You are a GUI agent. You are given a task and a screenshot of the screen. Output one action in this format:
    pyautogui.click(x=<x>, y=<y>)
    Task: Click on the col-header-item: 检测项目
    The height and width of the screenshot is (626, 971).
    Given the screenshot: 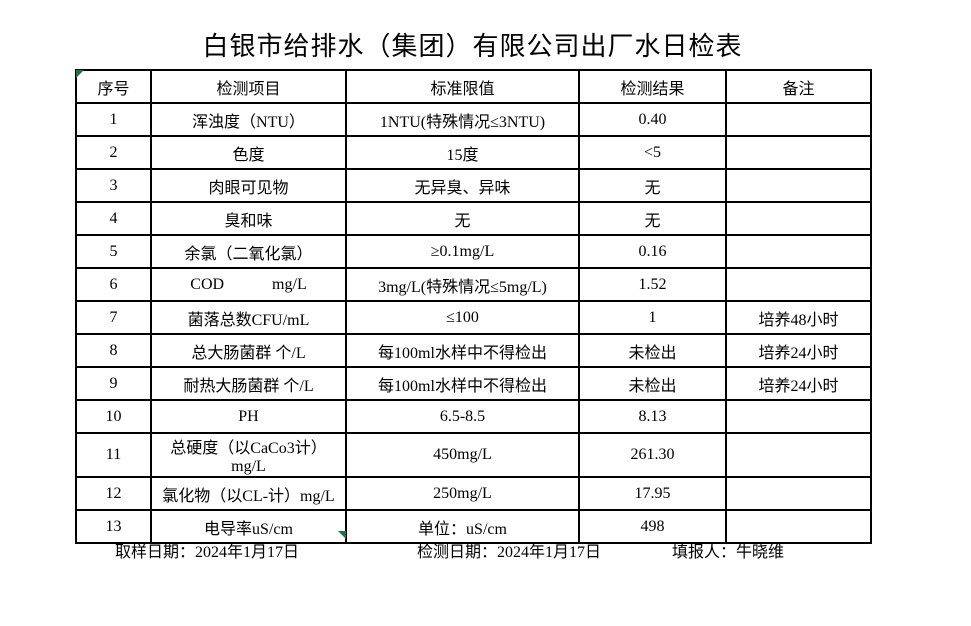 What is the action you would take?
    pyautogui.click(x=248, y=86)
    